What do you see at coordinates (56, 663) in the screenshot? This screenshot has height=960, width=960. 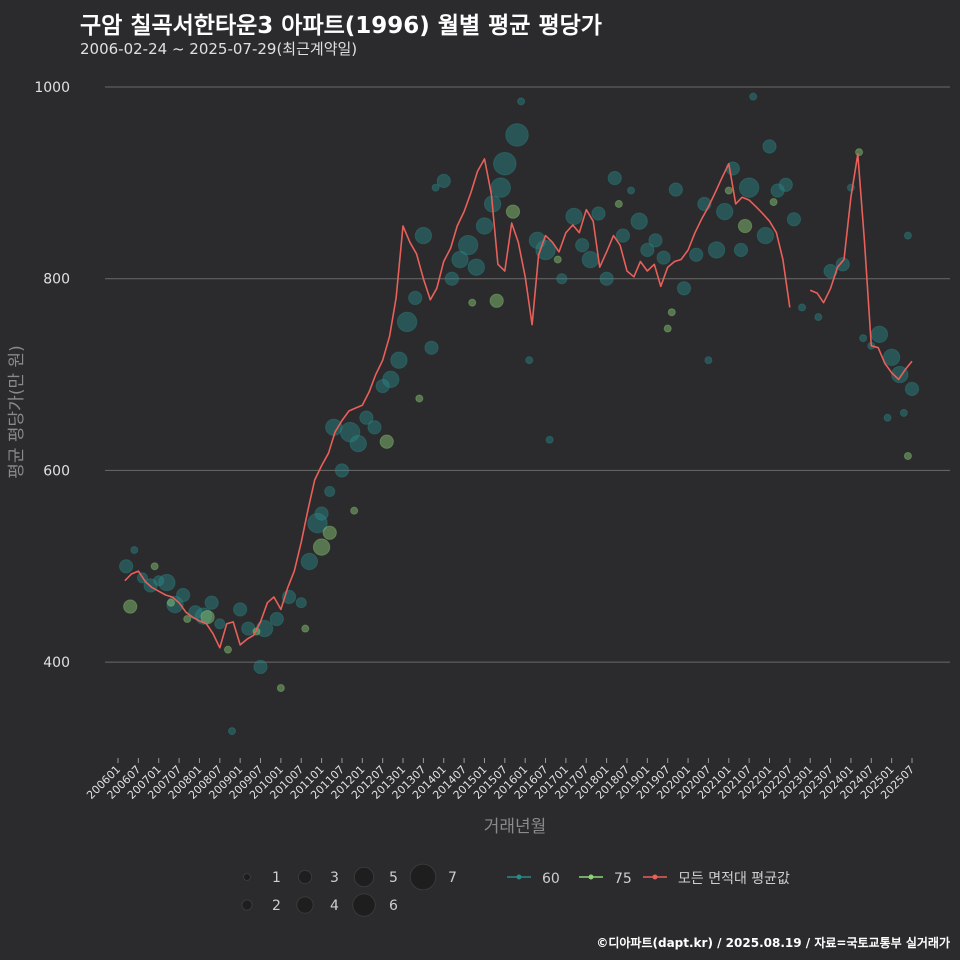 I see `y-tick-label: 400` at bounding box center [56, 663].